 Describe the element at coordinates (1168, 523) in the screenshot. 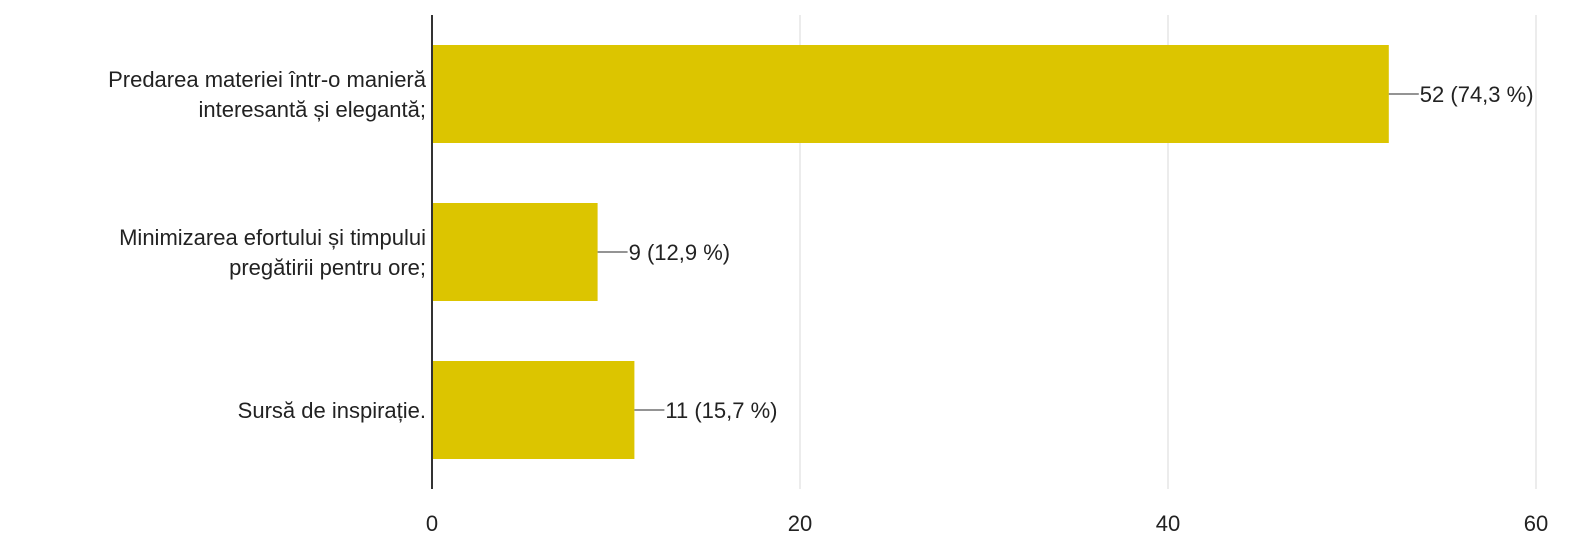

I see `x-tick-label: 40` at that location.